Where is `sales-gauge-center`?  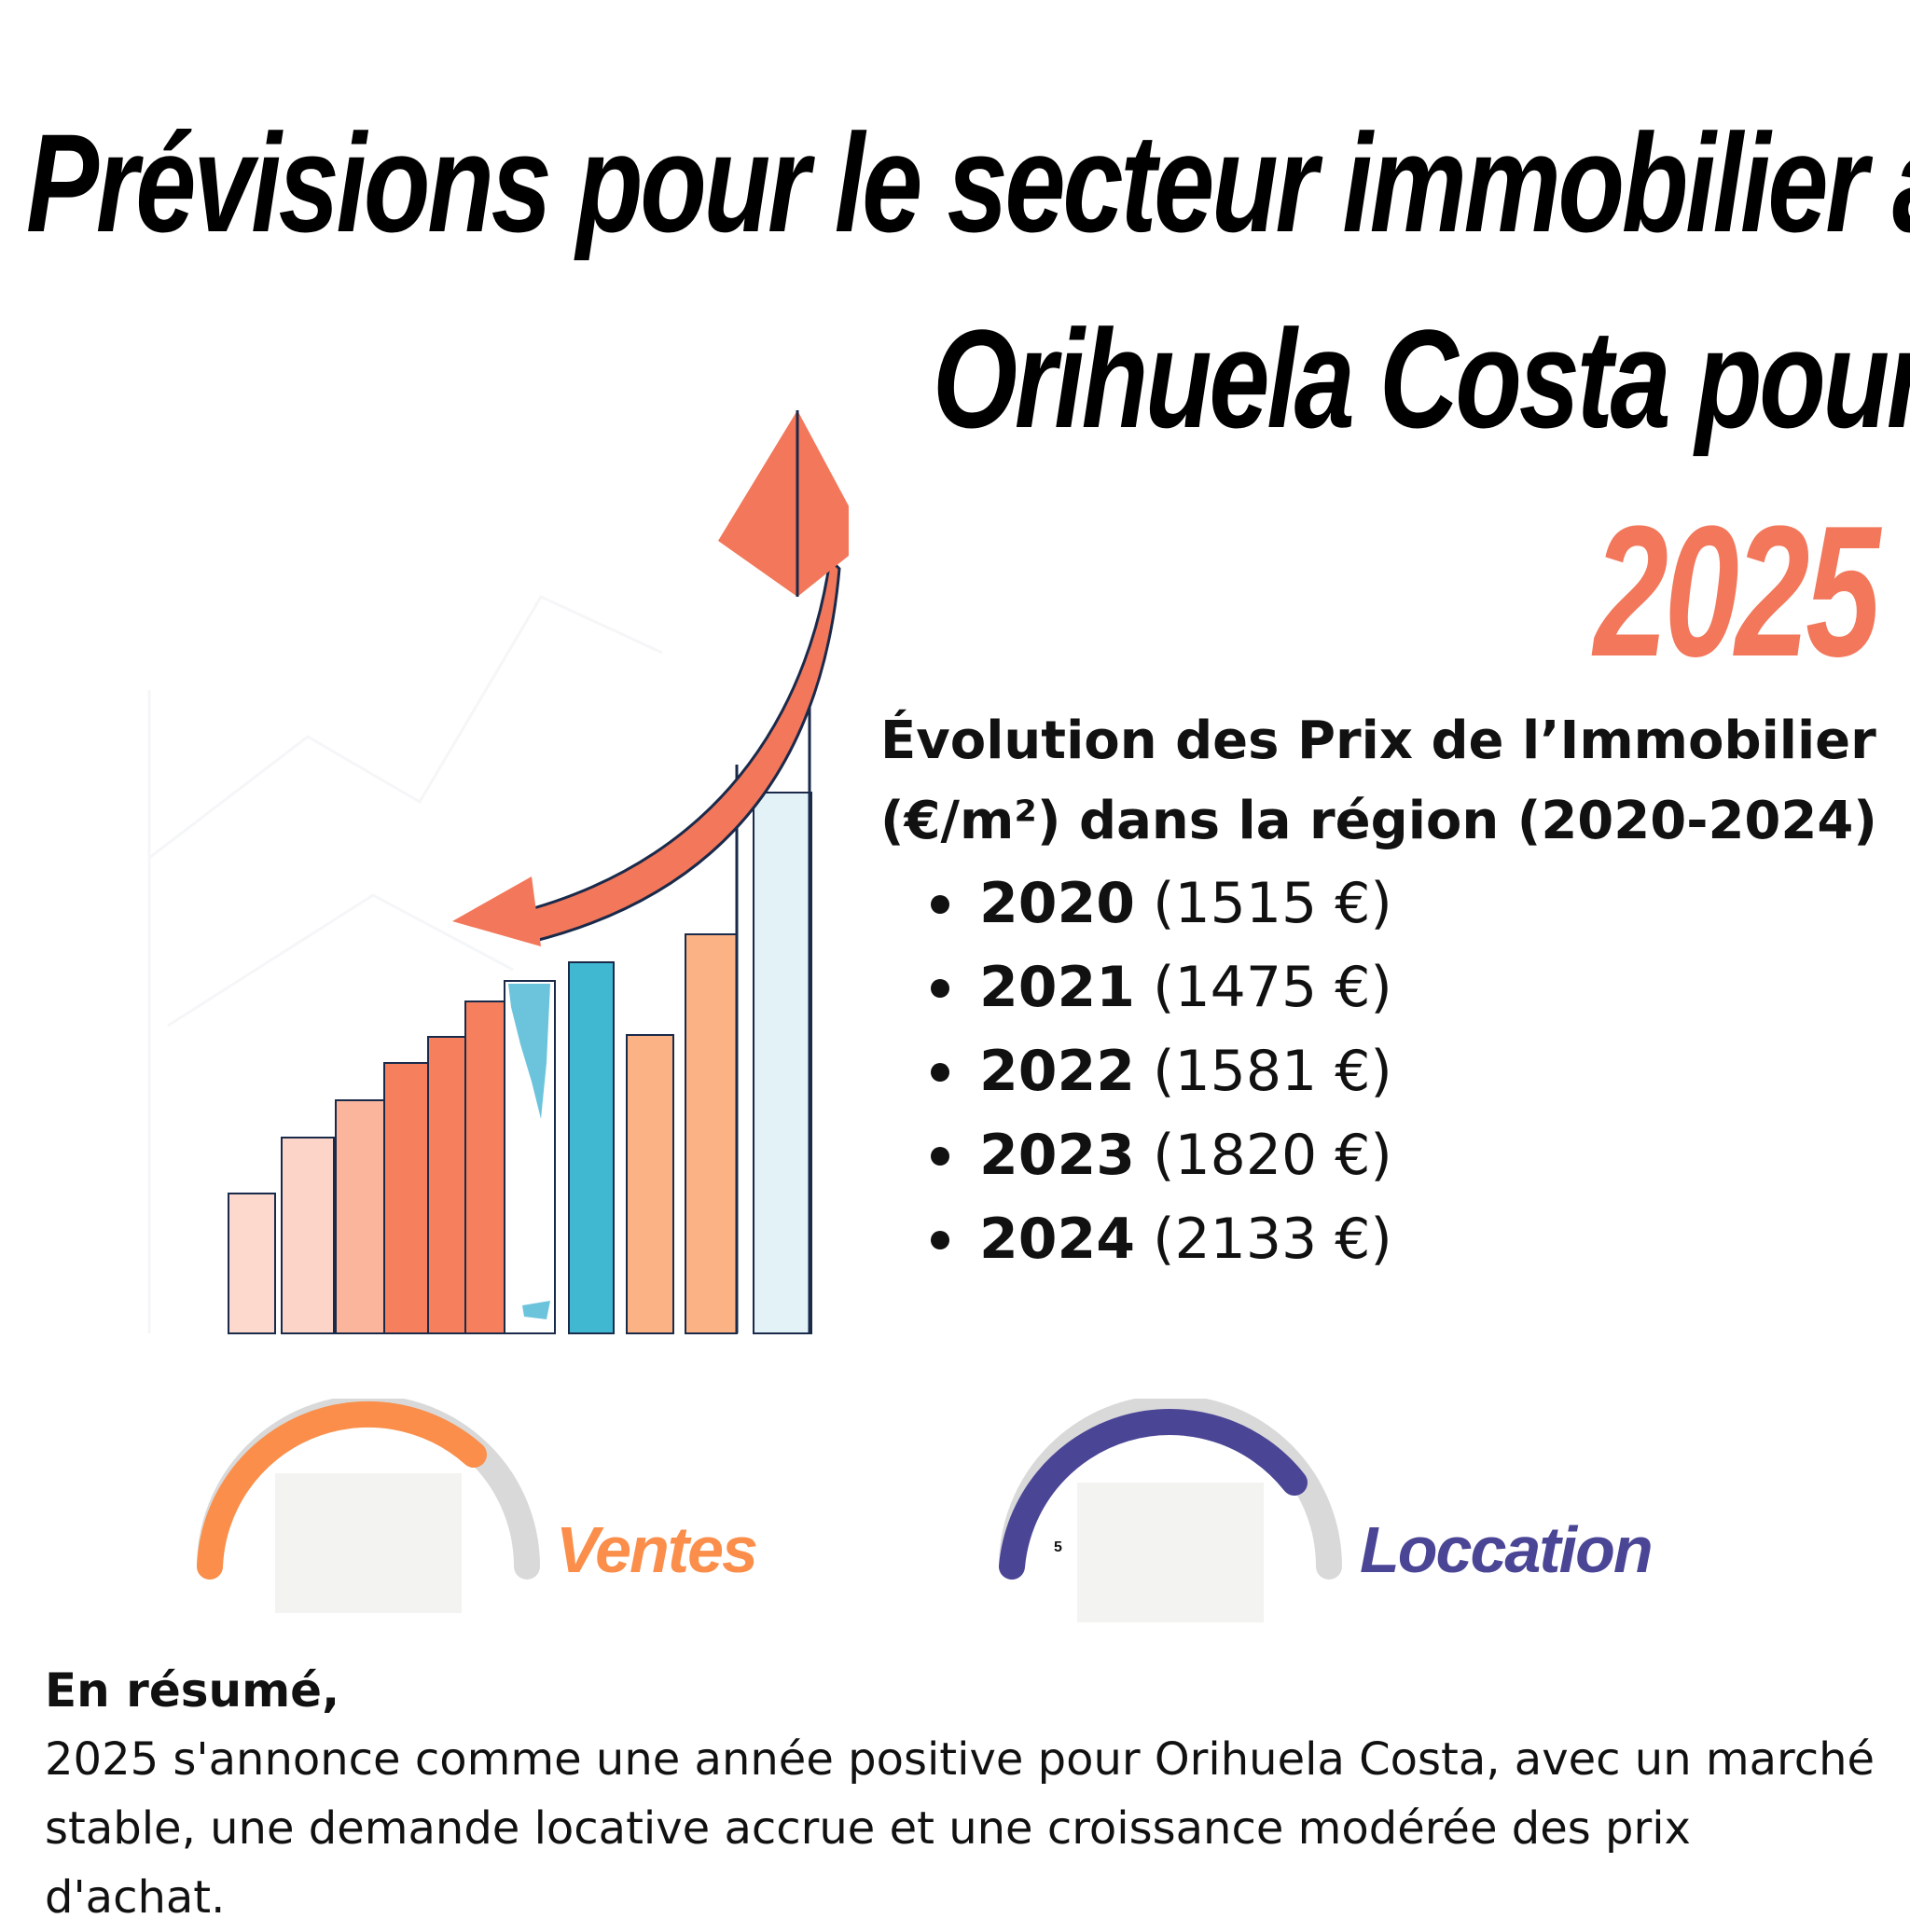 sales-gauge-center is located at coordinates (368, 1543).